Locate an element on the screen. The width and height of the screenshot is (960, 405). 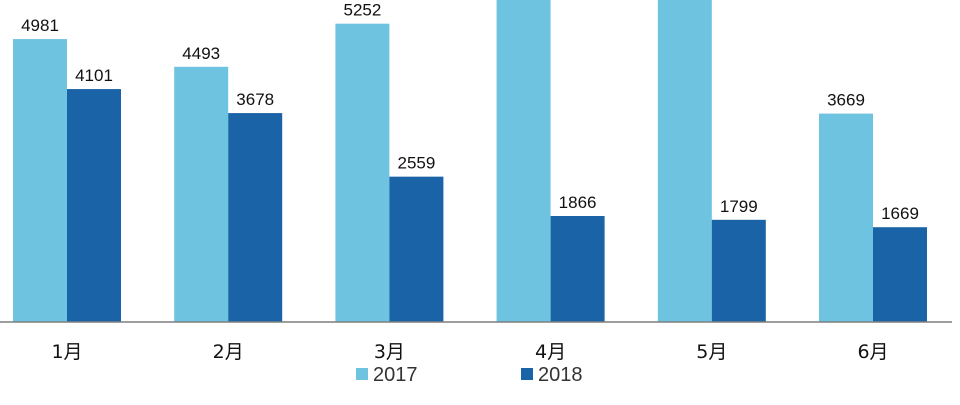
x-tick-label-2: 2月 is located at coordinates (228, 352).